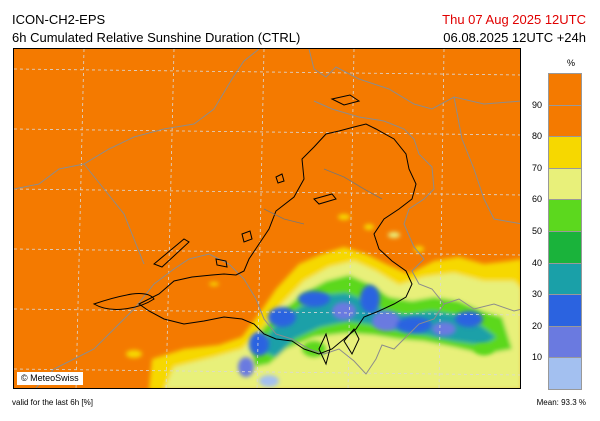 This screenshot has width=600, height=421. Describe the element at coordinates (323, 196) in the screenshot. I see `regional-borders` at that location.